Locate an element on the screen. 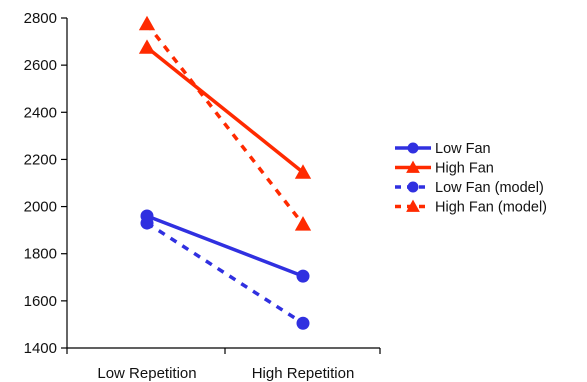  legend-item: Low Fan (model) is located at coordinates (469, 188).